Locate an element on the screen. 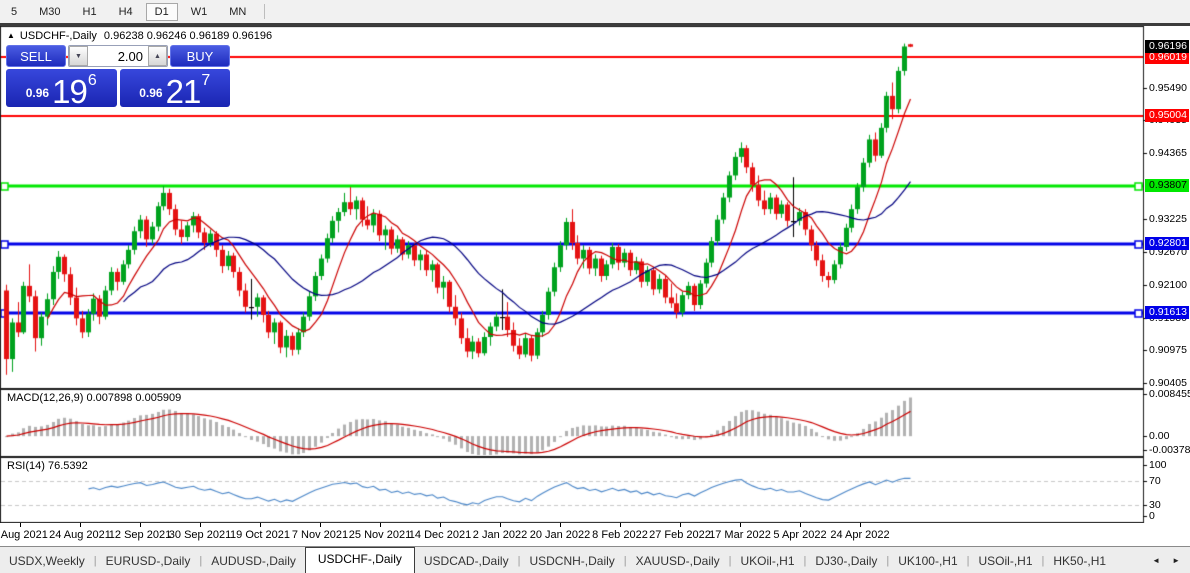 The width and height of the screenshot is (1190, 573). timeframe-button-m30: M30 is located at coordinates (50, 11).